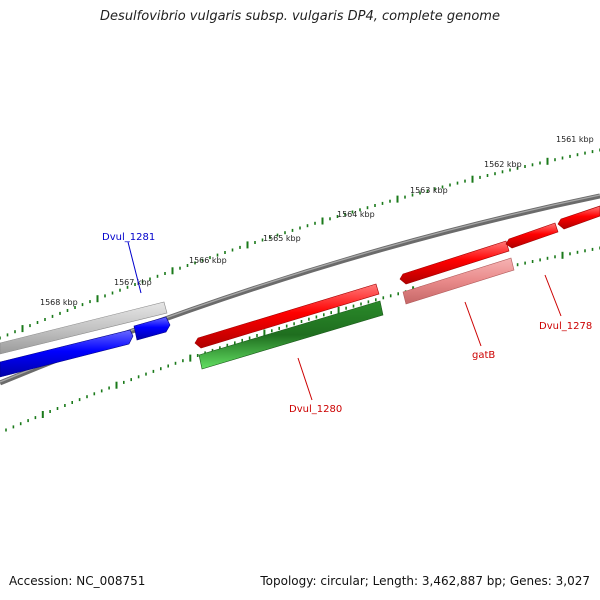  Describe the element at coordinates (315, 409) in the screenshot. I see `label-dvul1280: Dvul_1280` at that location.